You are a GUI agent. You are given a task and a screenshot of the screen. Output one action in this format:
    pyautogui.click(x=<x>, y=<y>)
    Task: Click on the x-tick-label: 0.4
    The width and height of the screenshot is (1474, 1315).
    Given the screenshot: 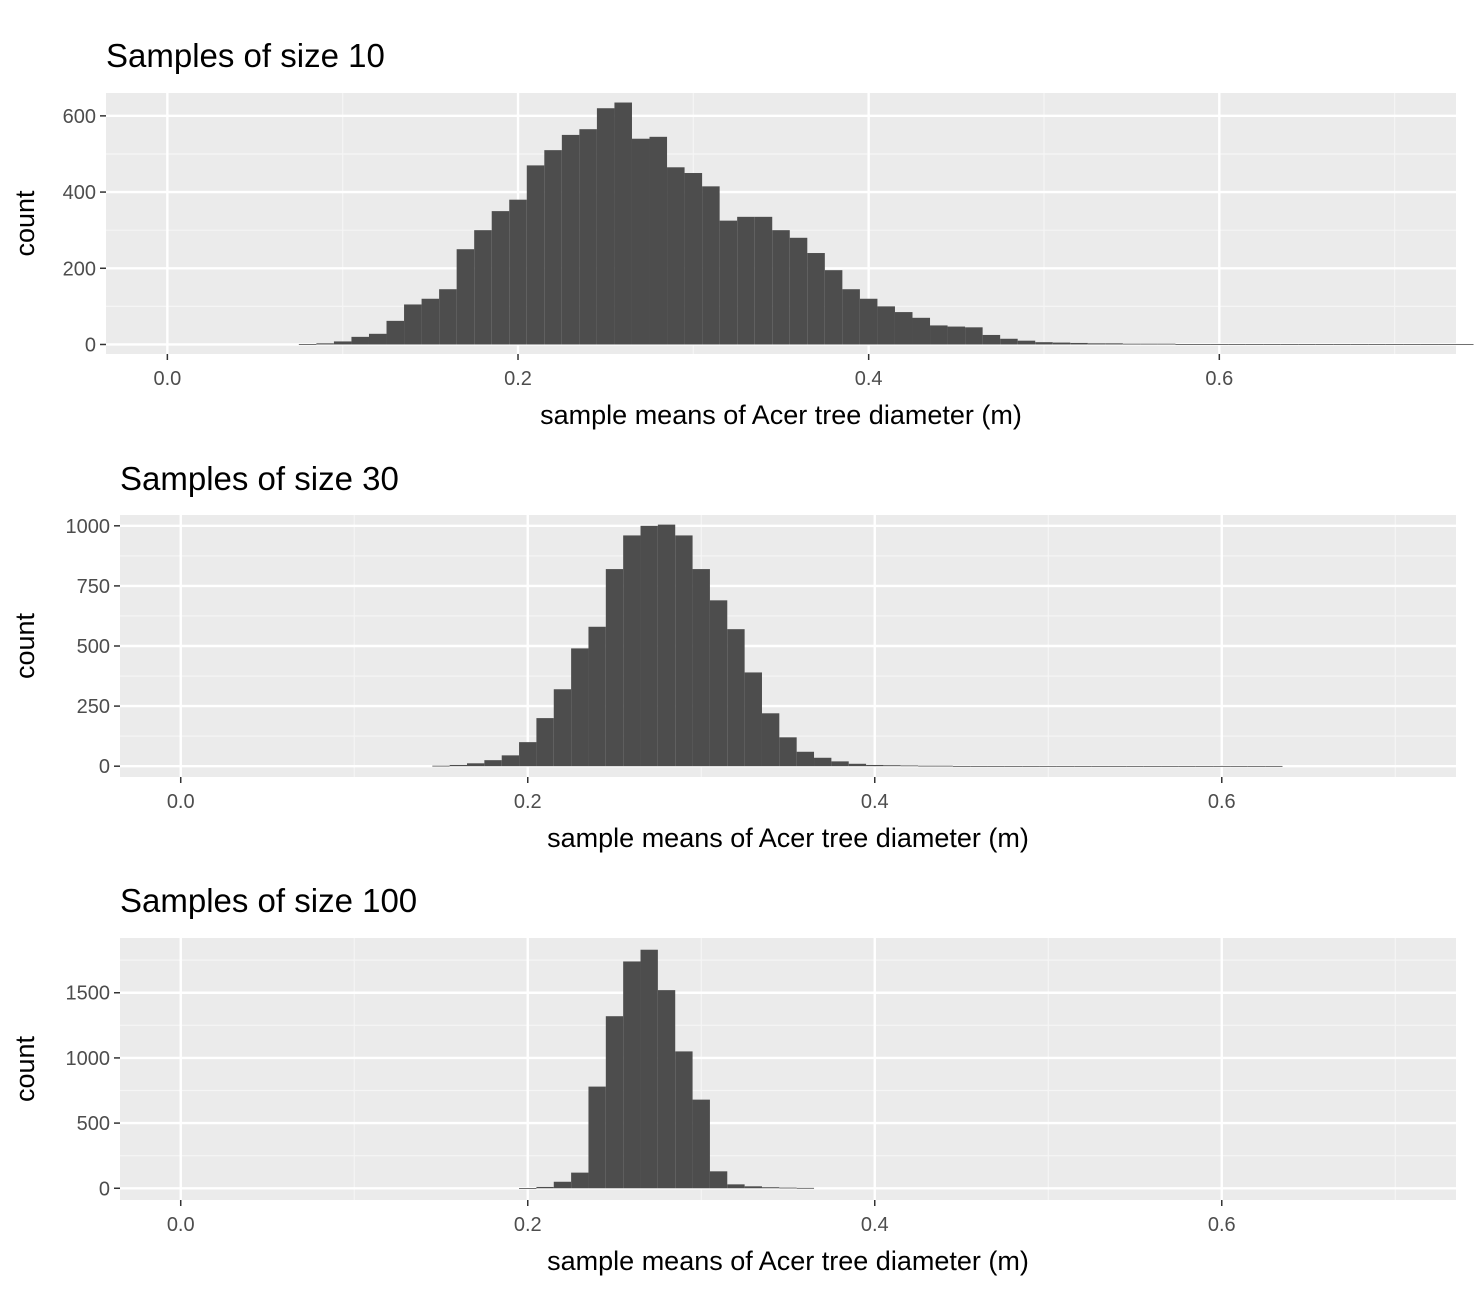 What is the action you would take?
    pyautogui.click(x=869, y=379)
    